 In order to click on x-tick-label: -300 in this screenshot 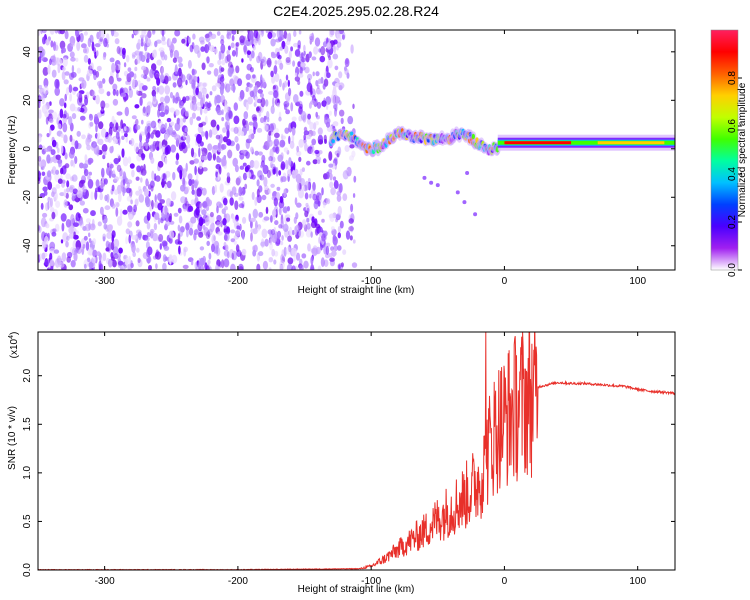, I will do `click(105, 581)`.